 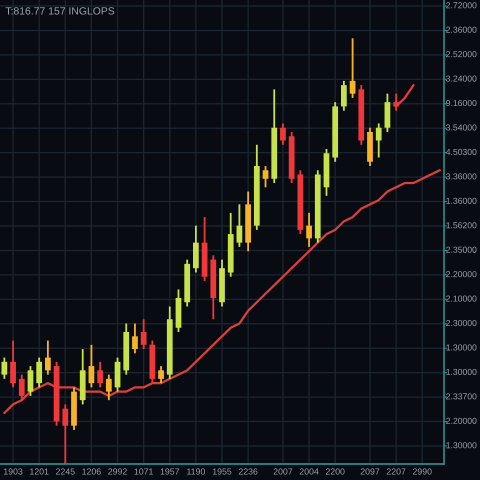 I want to click on text: 3.36000, so click(x=461, y=176).